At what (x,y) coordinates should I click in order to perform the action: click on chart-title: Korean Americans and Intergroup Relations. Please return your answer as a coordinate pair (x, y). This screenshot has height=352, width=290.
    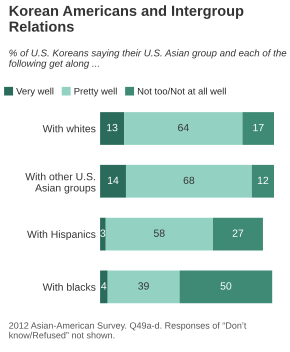
    Looking at the image, I should click on (127, 18).